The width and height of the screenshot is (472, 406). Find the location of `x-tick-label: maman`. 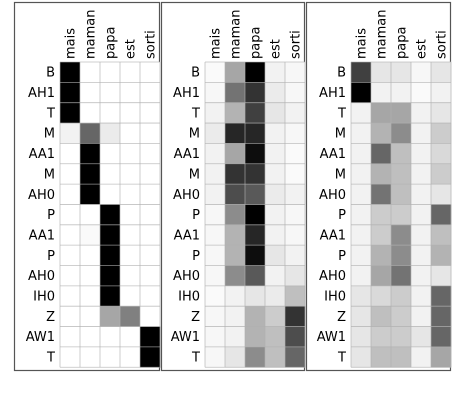

x-tick-label: maman is located at coordinates (91, 35).